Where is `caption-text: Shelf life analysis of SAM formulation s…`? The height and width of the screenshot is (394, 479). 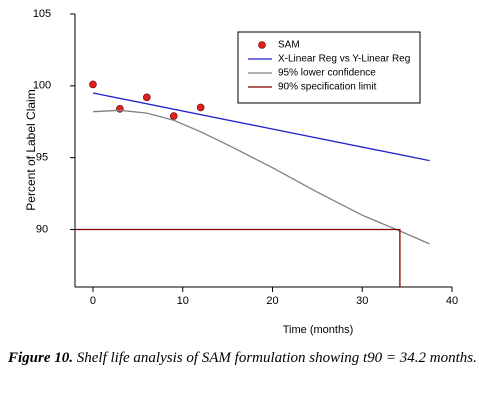
caption-text: Shelf life analysis of SAM formulation s… is located at coordinates (276, 358).